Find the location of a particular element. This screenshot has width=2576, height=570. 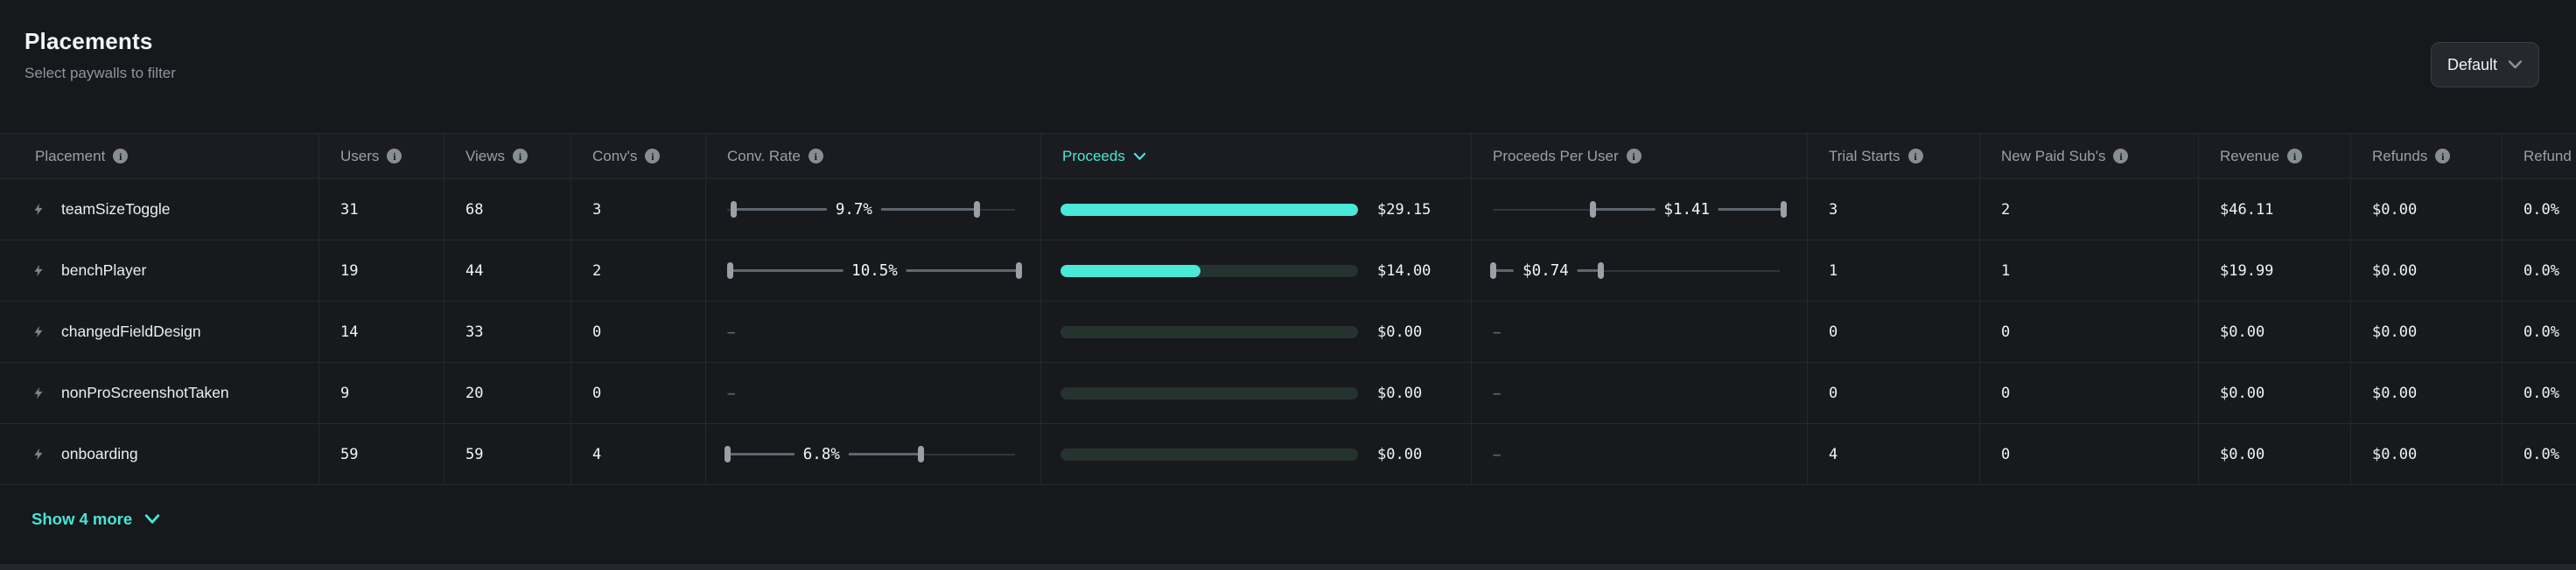

conv-rate-range-indicator: 10.5% is located at coordinates (874, 271).